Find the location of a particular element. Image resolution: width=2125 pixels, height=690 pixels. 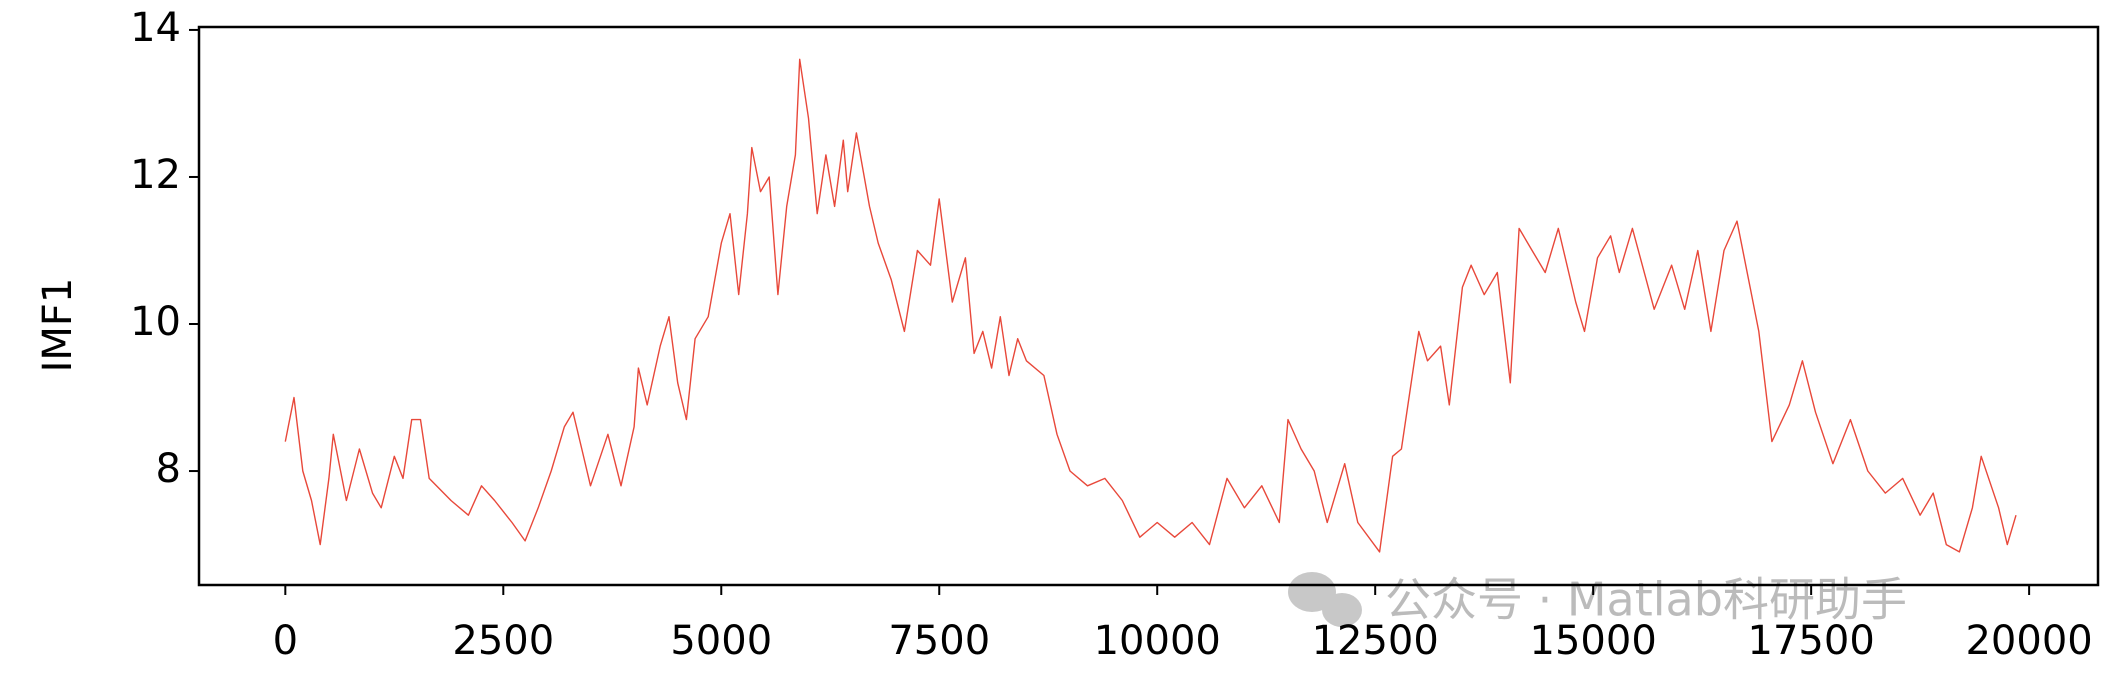

x-tick-label: 10000 is located at coordinates (1157, 641).